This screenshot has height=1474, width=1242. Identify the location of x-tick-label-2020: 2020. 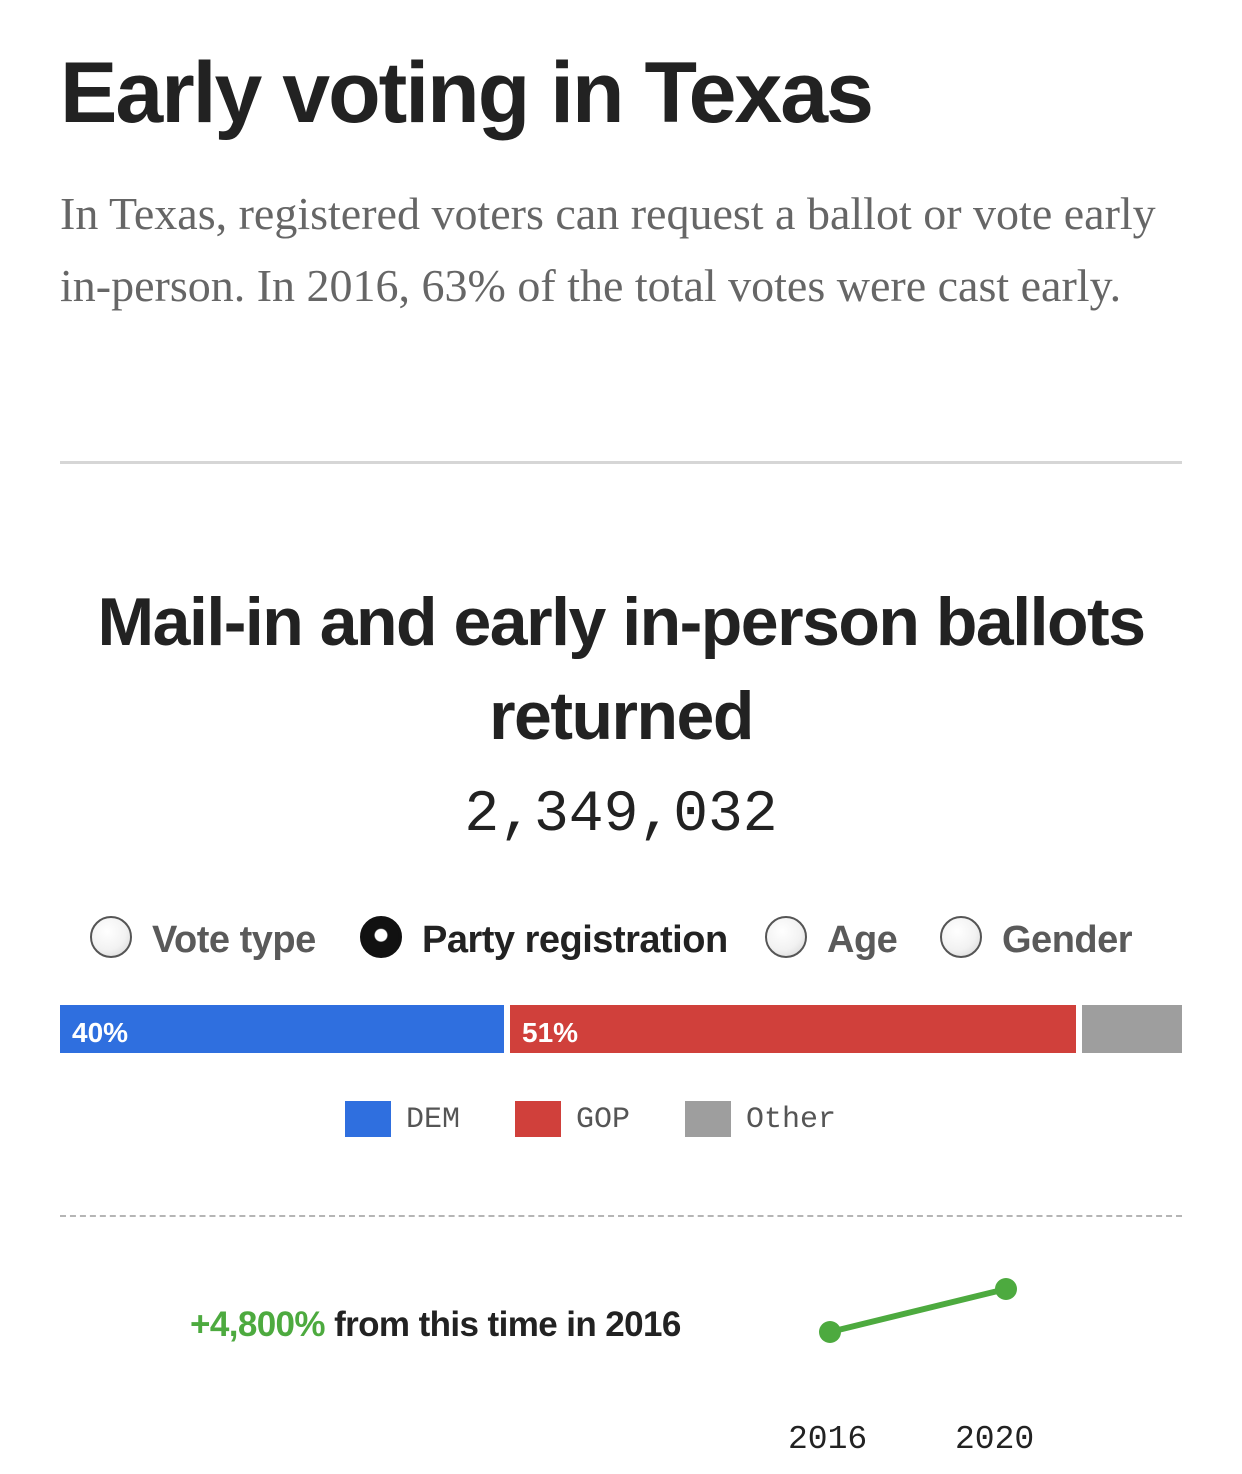
(995, 1439).